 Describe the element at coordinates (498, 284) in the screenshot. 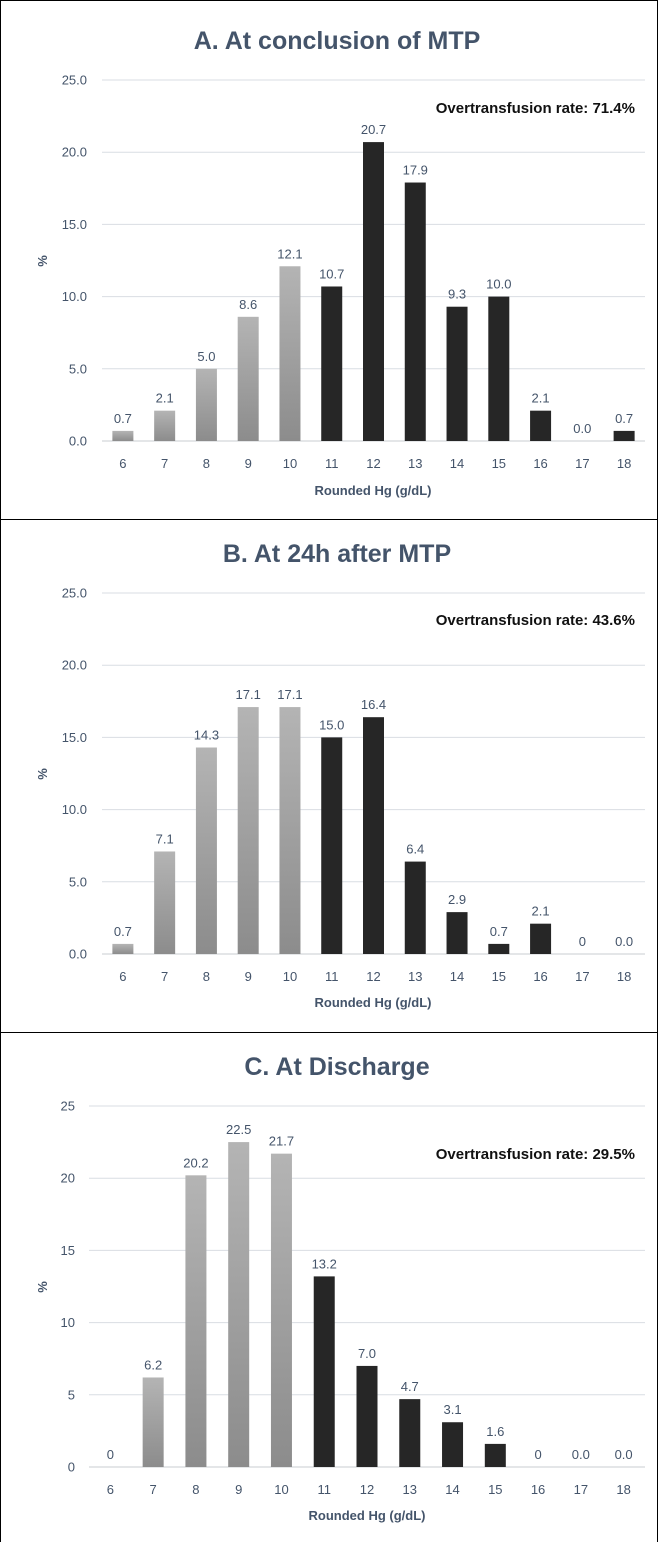

I see `data-label: 10.0` at that location.